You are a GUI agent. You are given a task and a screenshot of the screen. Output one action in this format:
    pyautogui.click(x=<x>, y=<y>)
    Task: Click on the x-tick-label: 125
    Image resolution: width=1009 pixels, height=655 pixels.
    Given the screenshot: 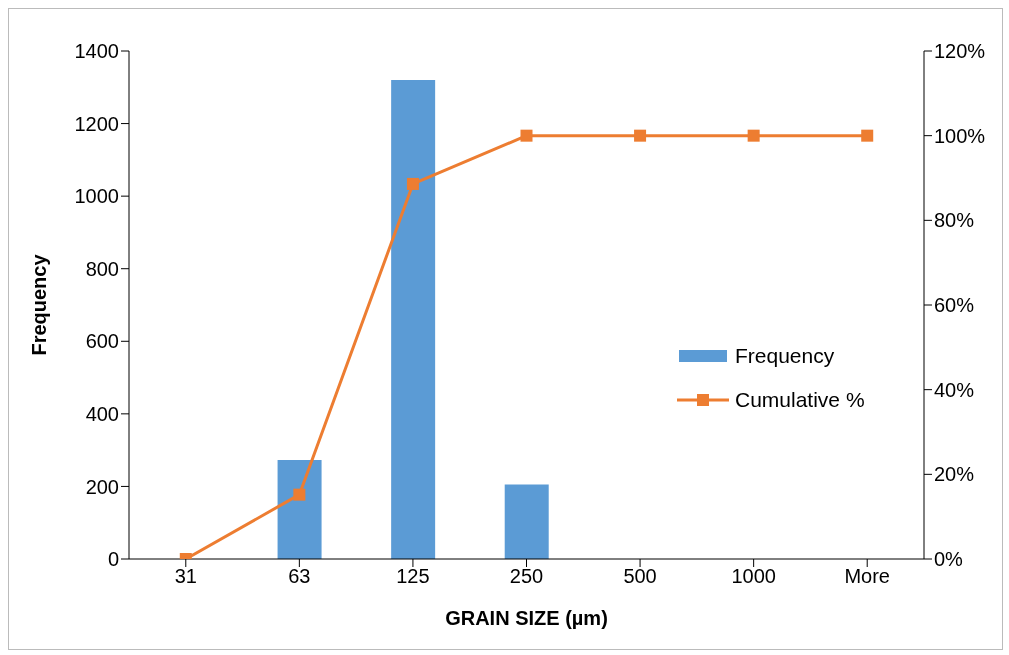 What is the action you would take?
    pyautogui.click(x=413, y=576)
    